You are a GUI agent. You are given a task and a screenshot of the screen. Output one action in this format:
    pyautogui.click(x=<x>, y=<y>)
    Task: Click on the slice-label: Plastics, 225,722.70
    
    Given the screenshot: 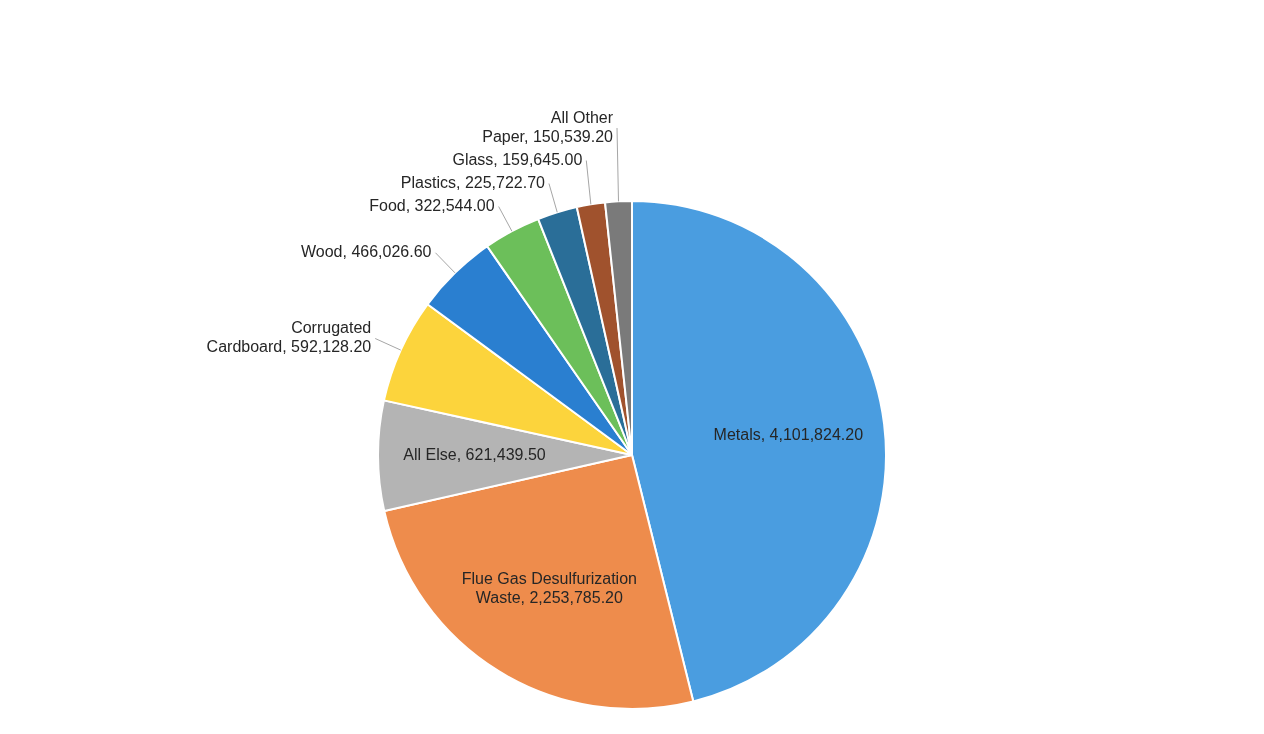 What is the action you would take?
    pyautogui.click(x=473, y=182)
    